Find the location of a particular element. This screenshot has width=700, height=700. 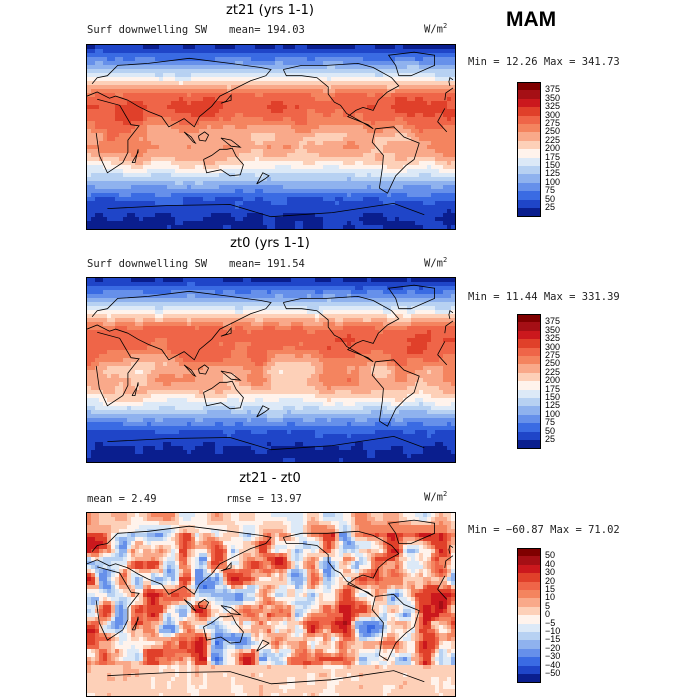

map-diff is located at coordinates (271, 604).